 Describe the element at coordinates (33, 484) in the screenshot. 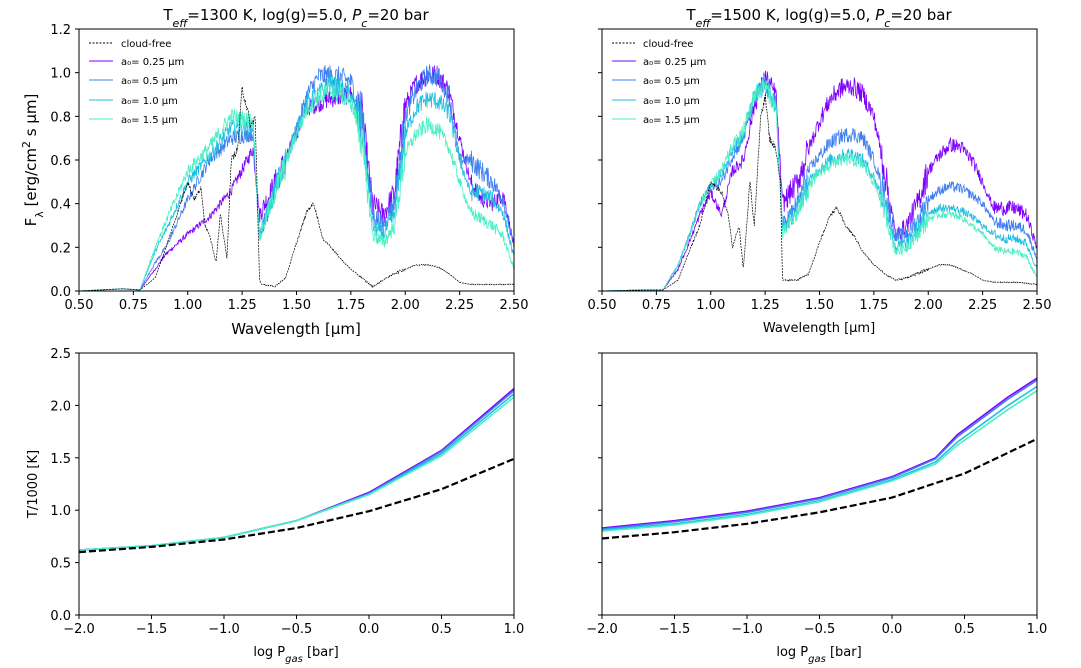

I see `ylabel-tp-1300: T/1000 [K]` at that location.